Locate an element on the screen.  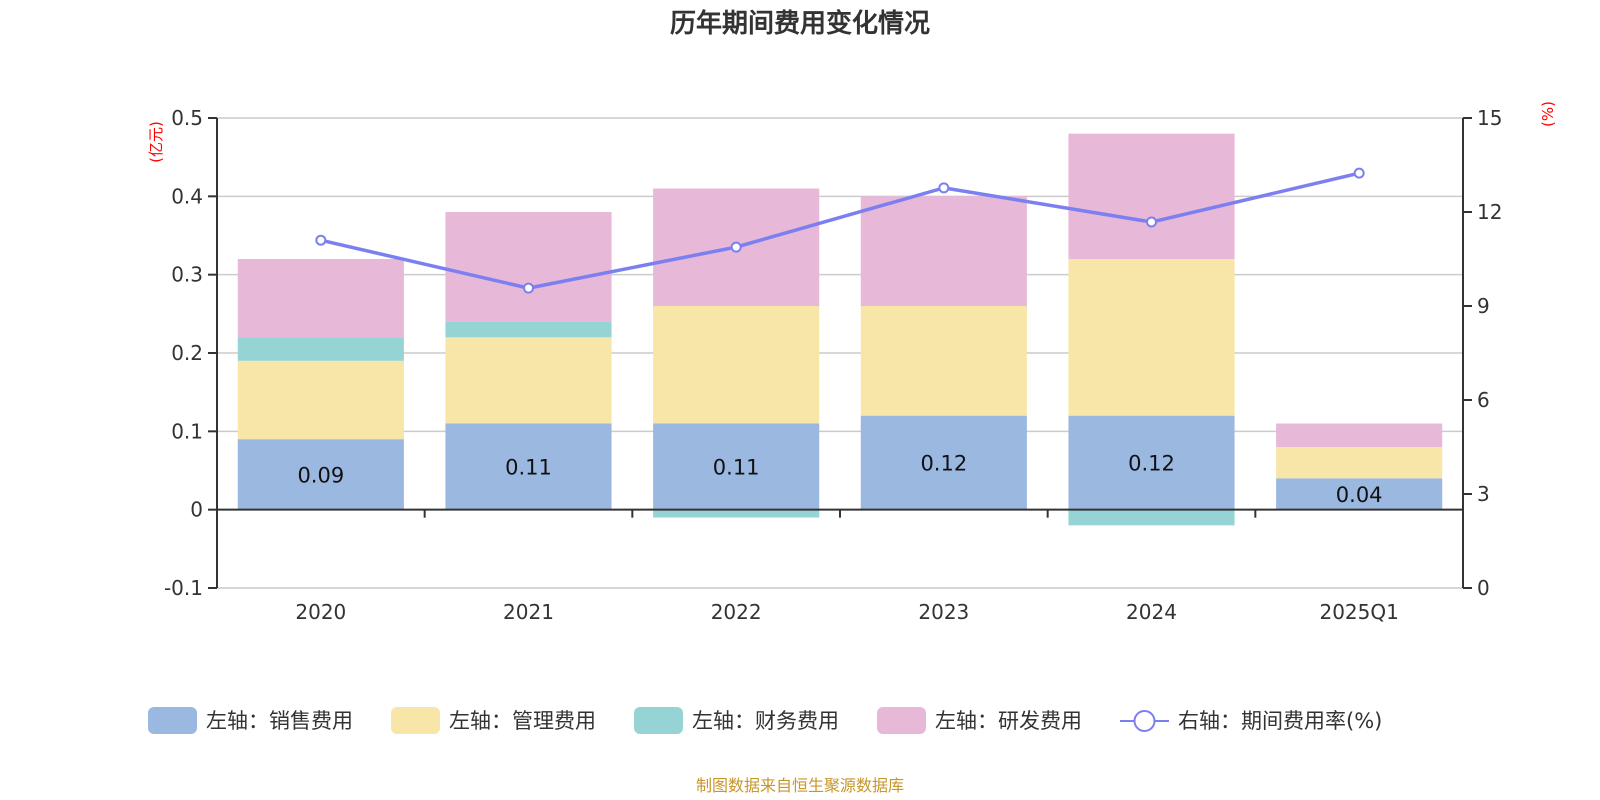
legend-item: 左轴：研发费用 is located at coordinates (979, 720).